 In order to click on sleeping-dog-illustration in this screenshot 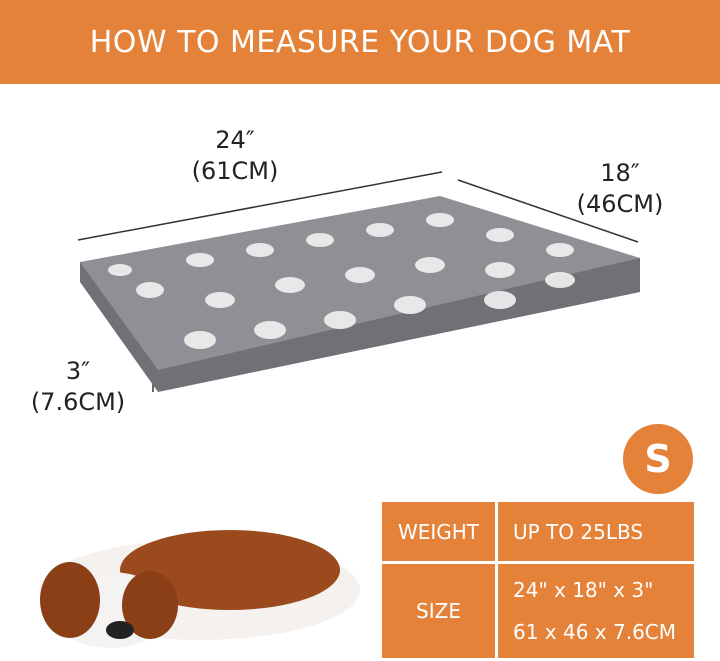, I will do `click(200, 589)`.